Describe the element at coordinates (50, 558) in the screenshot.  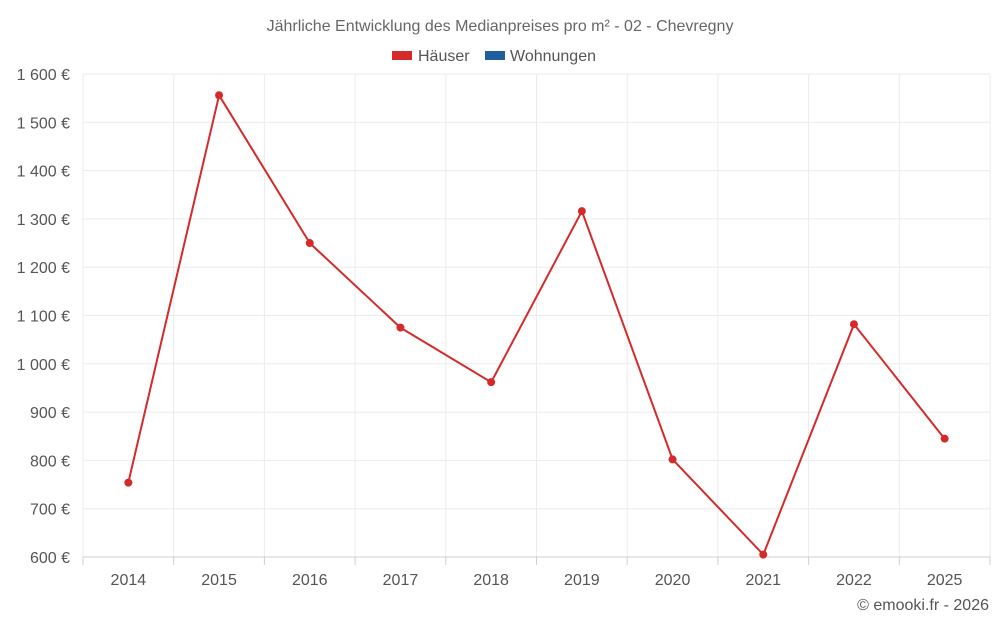
I see `y-tick-label: 600 €` at that location.